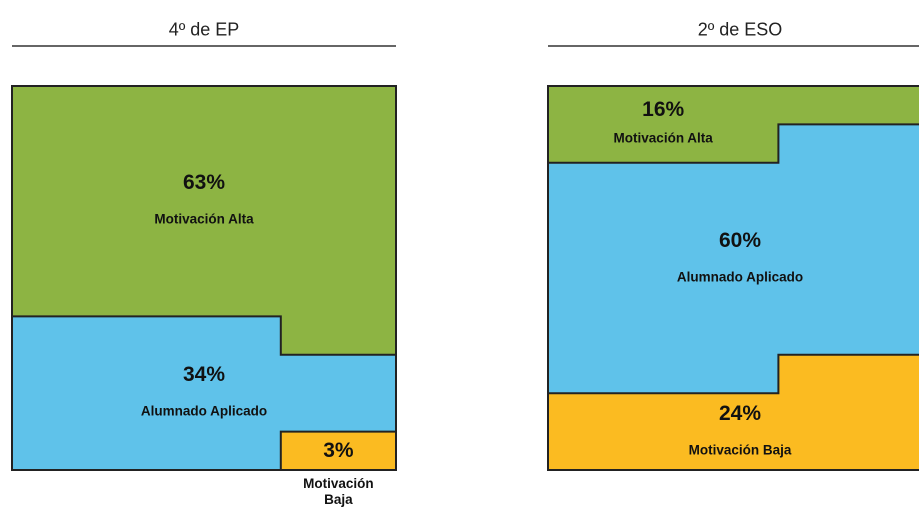 The width and height of the screenshot is (919, 511). What do you see at coordinates (740, 240) in the screenshot?
I see `value-label: 60%` at bounding box center [740, 240].